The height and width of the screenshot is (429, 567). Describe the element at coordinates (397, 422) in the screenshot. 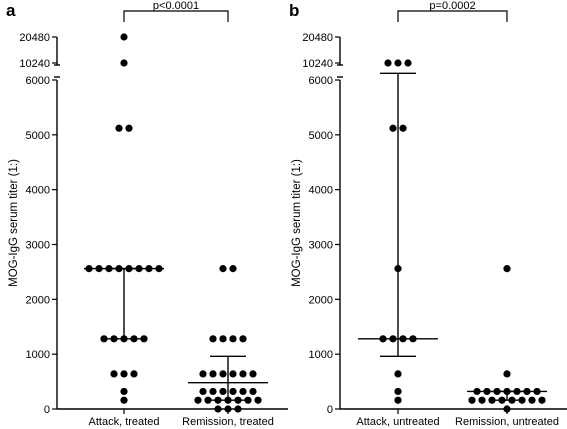

I see `x-category-label: Attack, untreated` at that location.